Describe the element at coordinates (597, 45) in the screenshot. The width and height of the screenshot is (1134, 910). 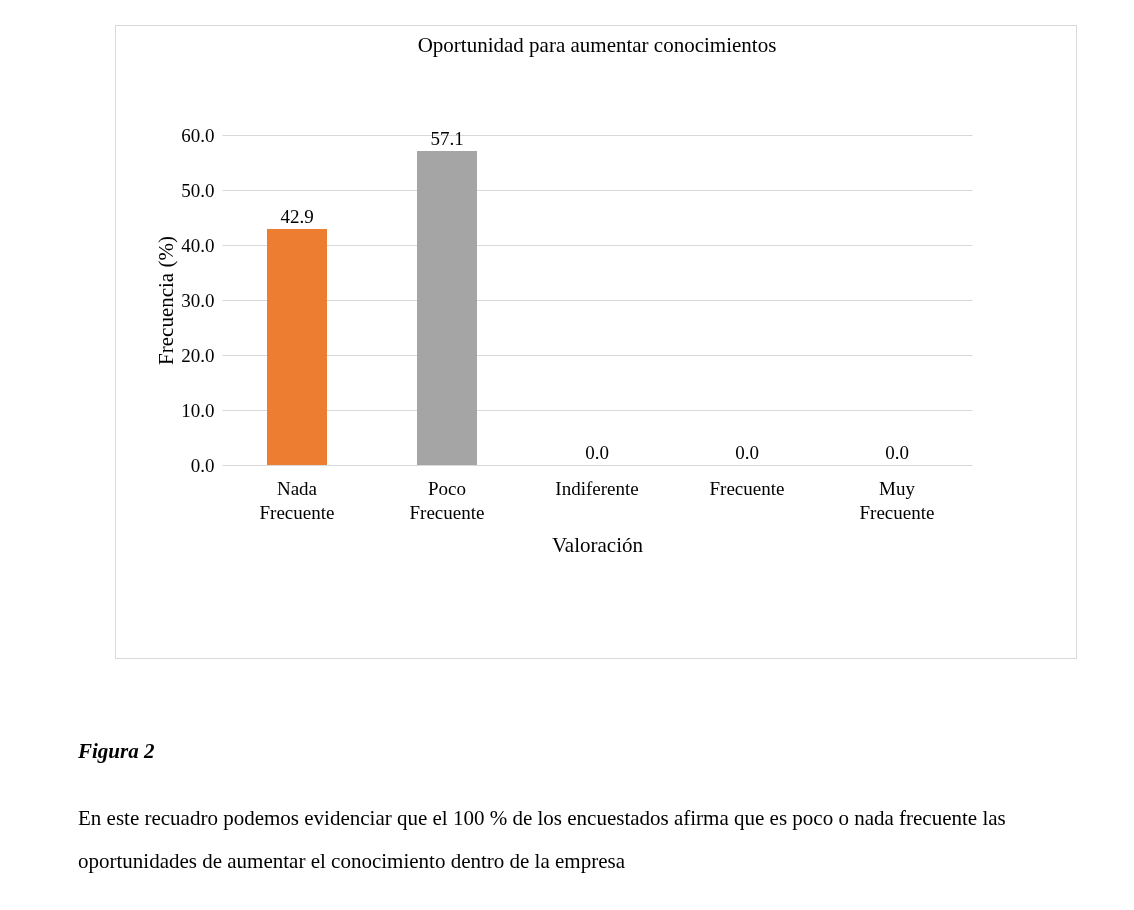
I see `chart-title: Oportunidad para aumentar conocimientos` at that location.